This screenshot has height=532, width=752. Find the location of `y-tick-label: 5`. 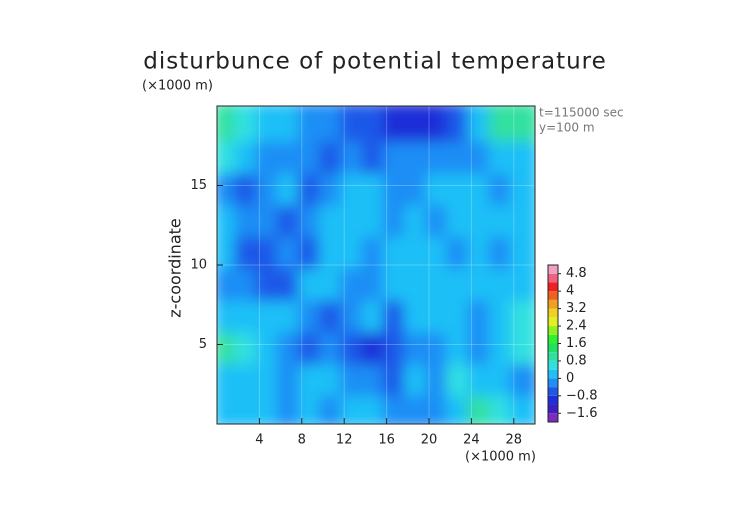

y-tick-label: 5 is located at coordinates (203, 344).